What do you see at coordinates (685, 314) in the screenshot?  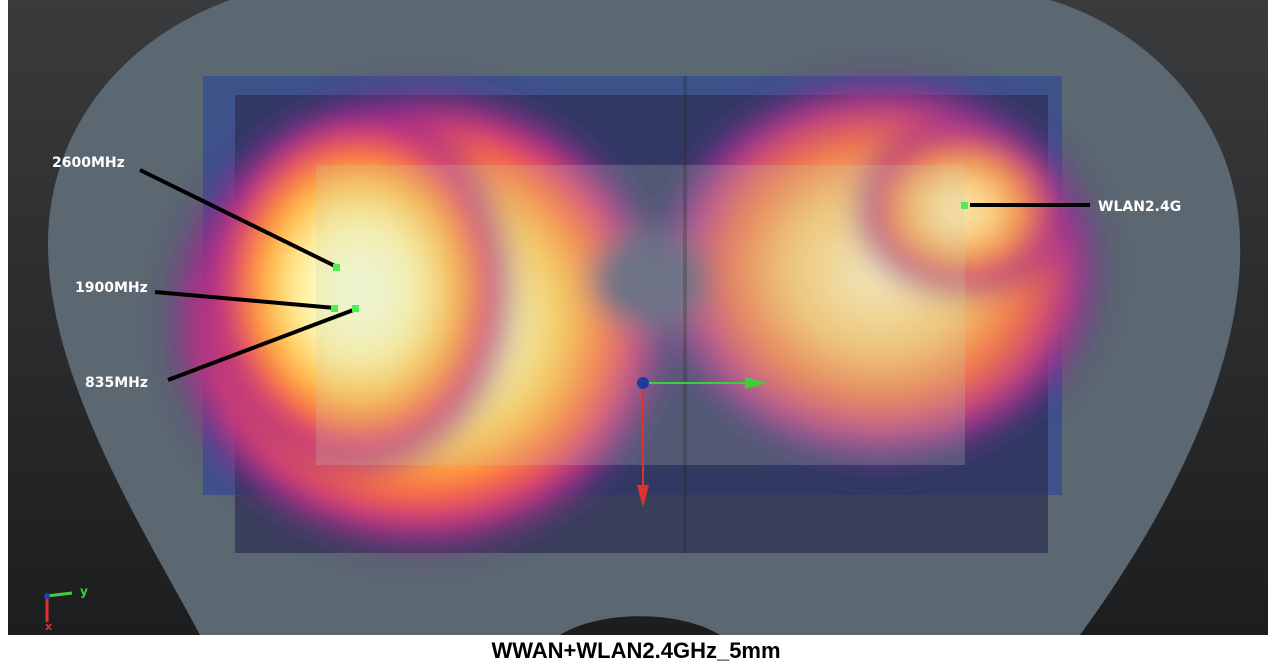 I see `seam` at bounding box center [685, 314].